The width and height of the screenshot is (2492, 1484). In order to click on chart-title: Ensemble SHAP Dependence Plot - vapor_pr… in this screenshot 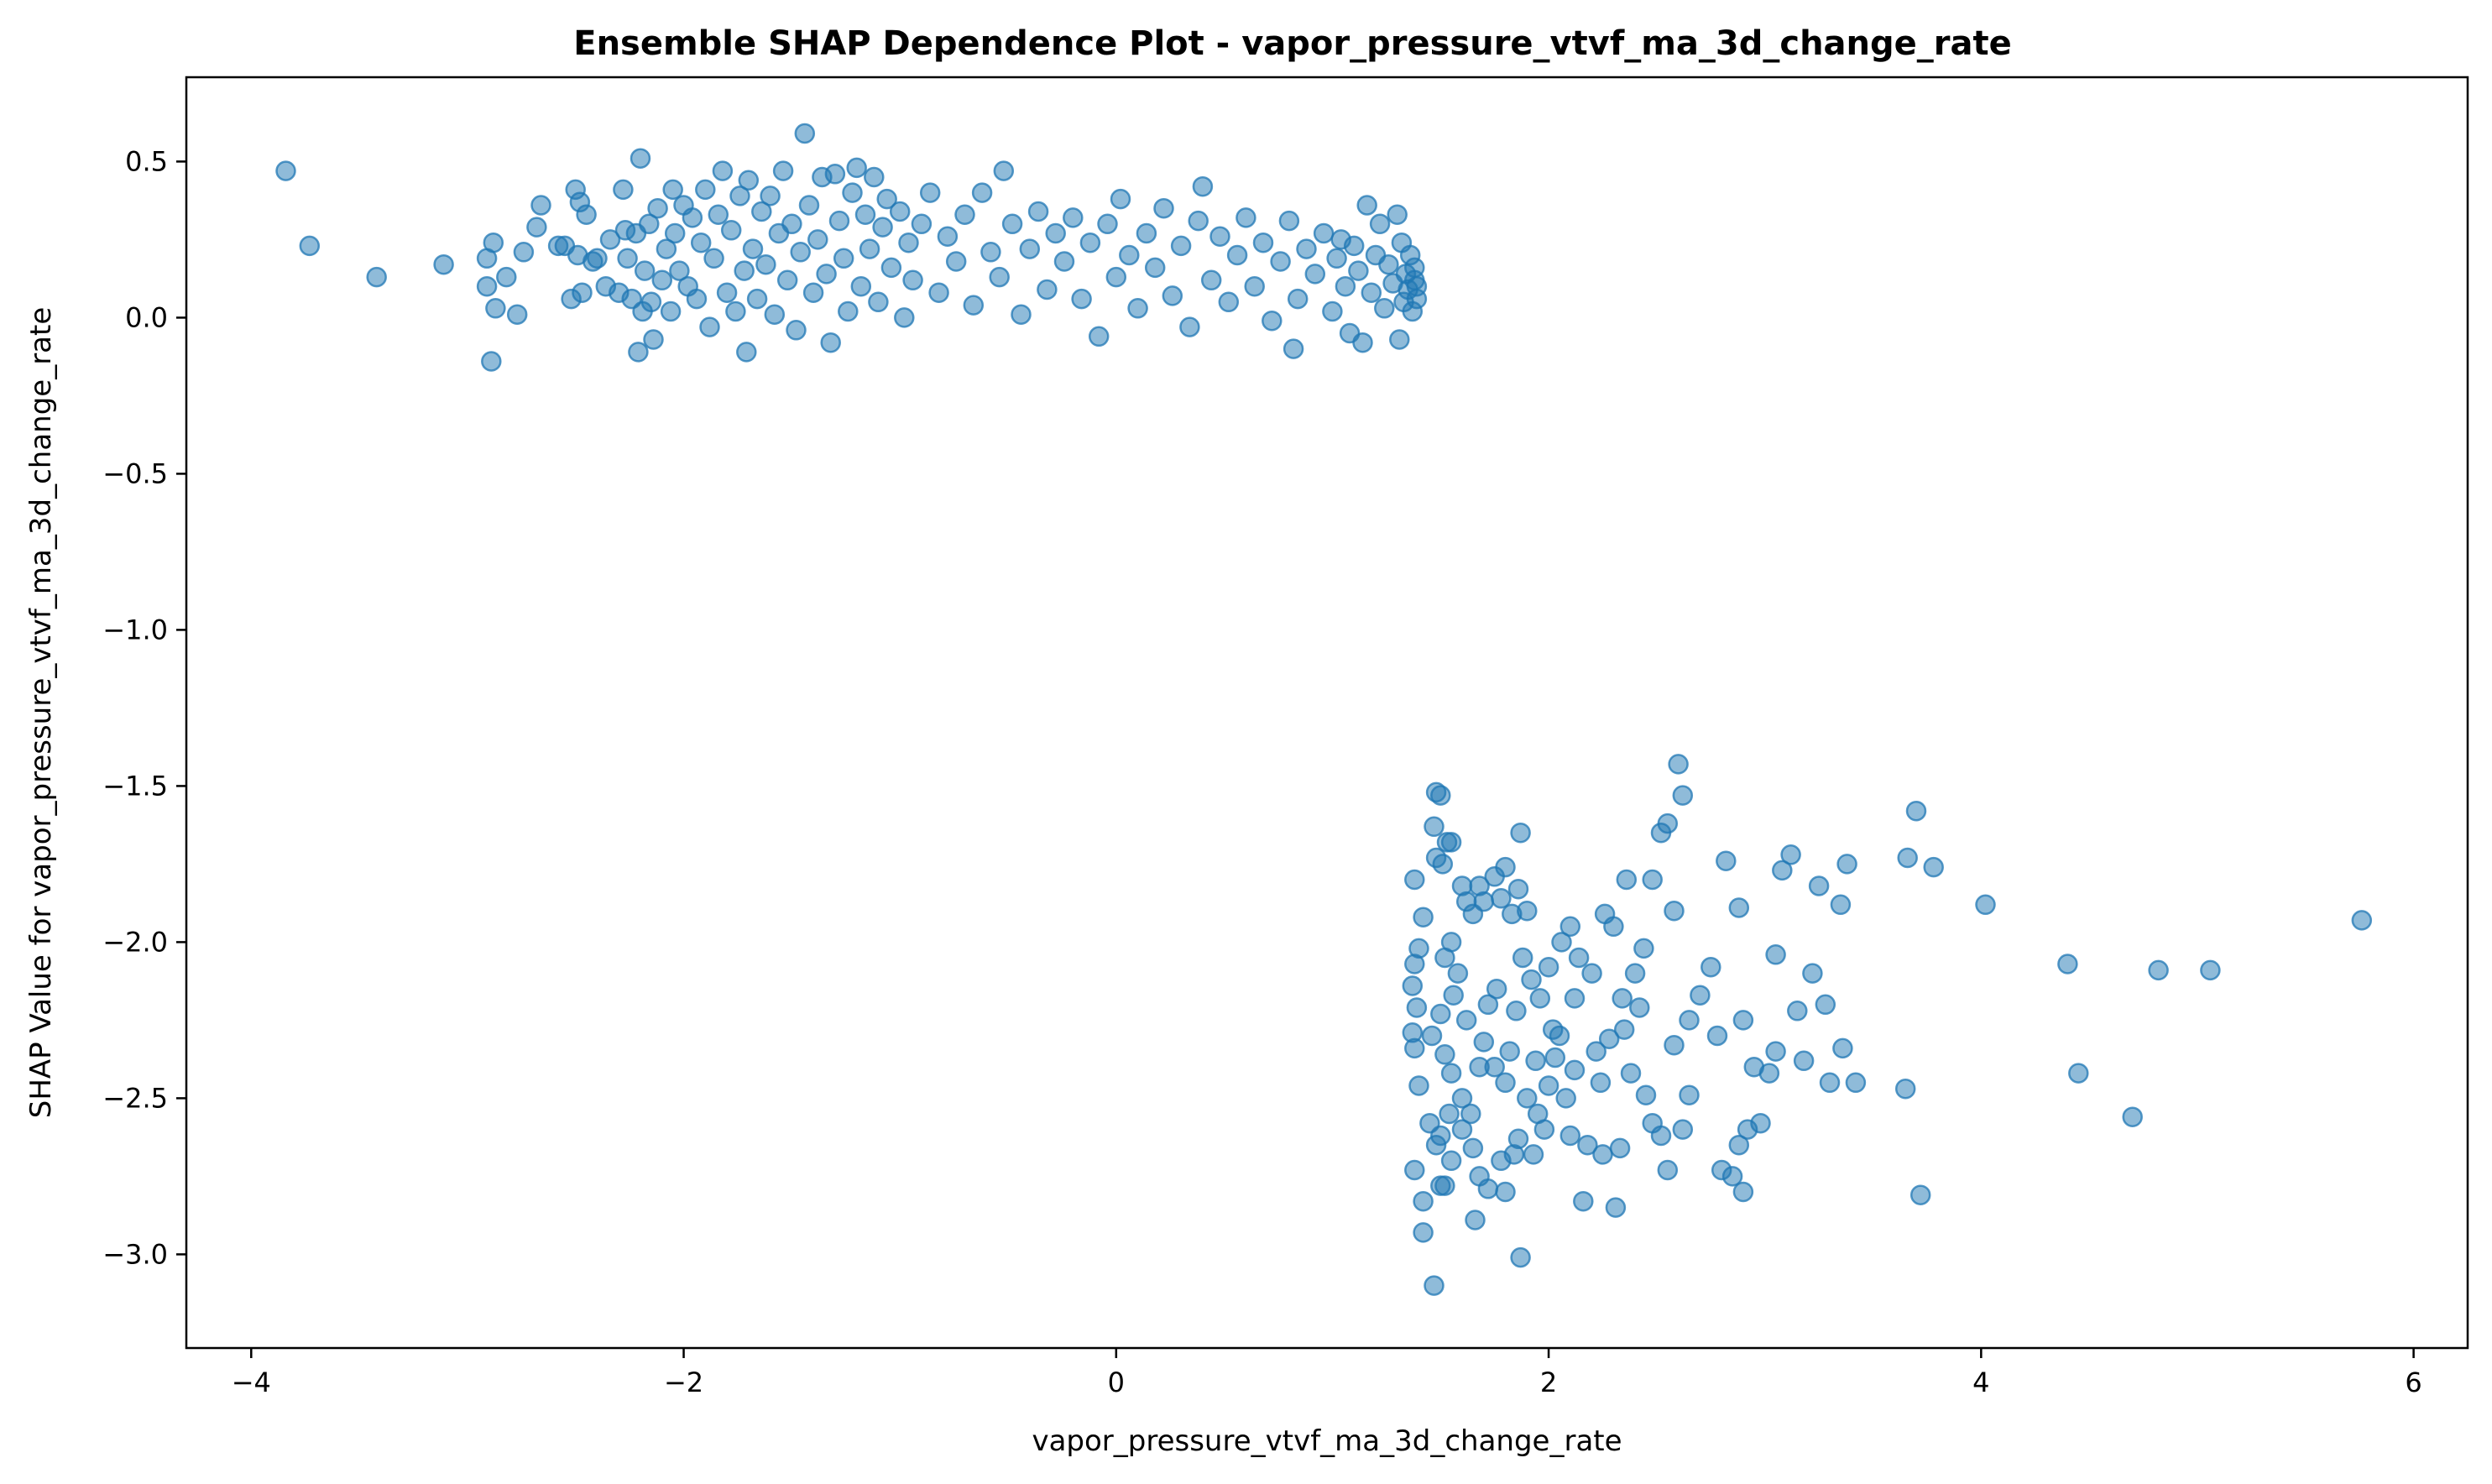, I will do `click(1292, 43)`.